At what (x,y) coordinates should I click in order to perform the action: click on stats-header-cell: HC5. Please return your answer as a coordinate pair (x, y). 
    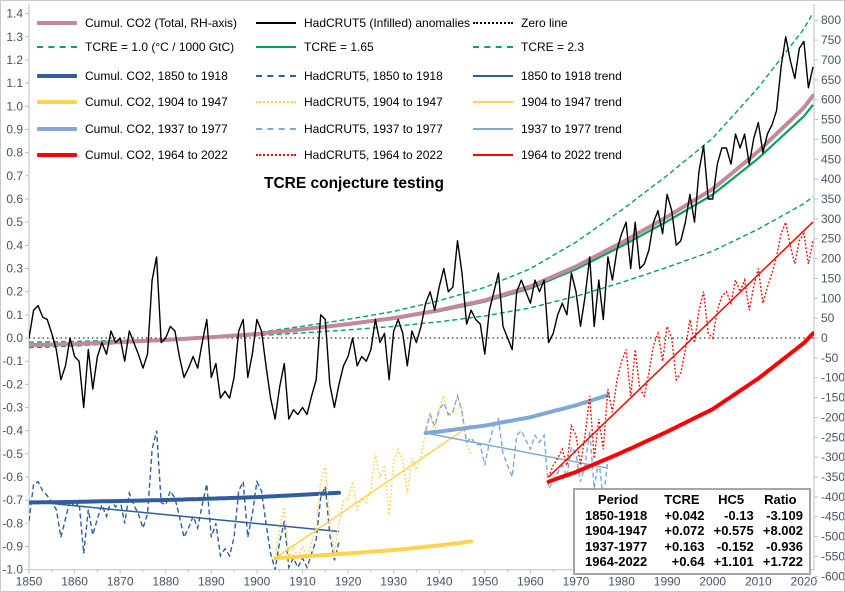
    Looking at the image, I should click on (731, 499).